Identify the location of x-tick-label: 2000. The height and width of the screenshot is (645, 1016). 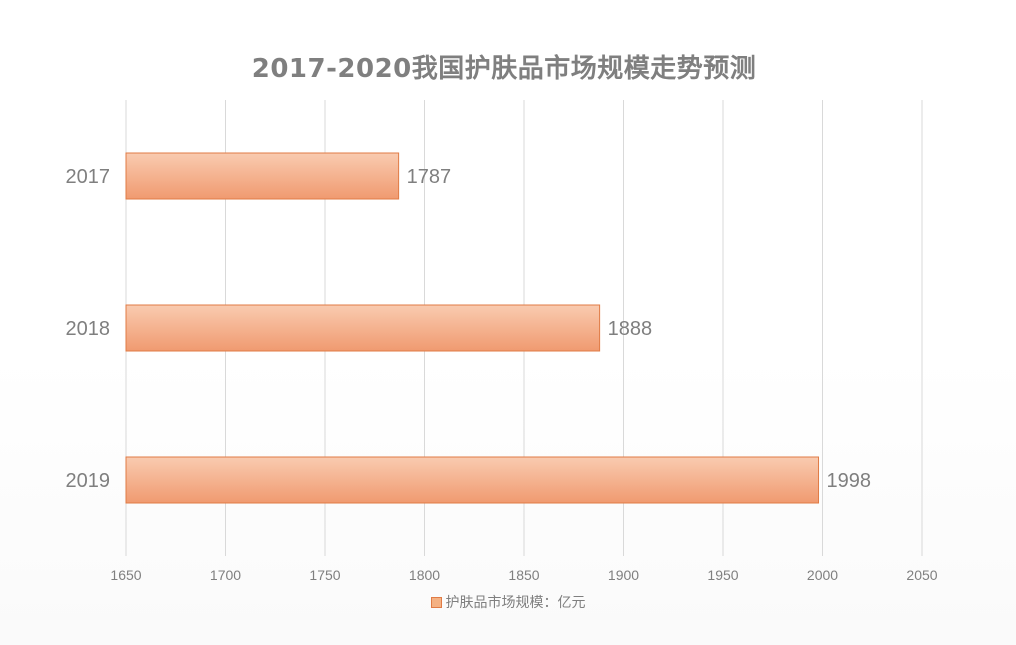
(822, 575).